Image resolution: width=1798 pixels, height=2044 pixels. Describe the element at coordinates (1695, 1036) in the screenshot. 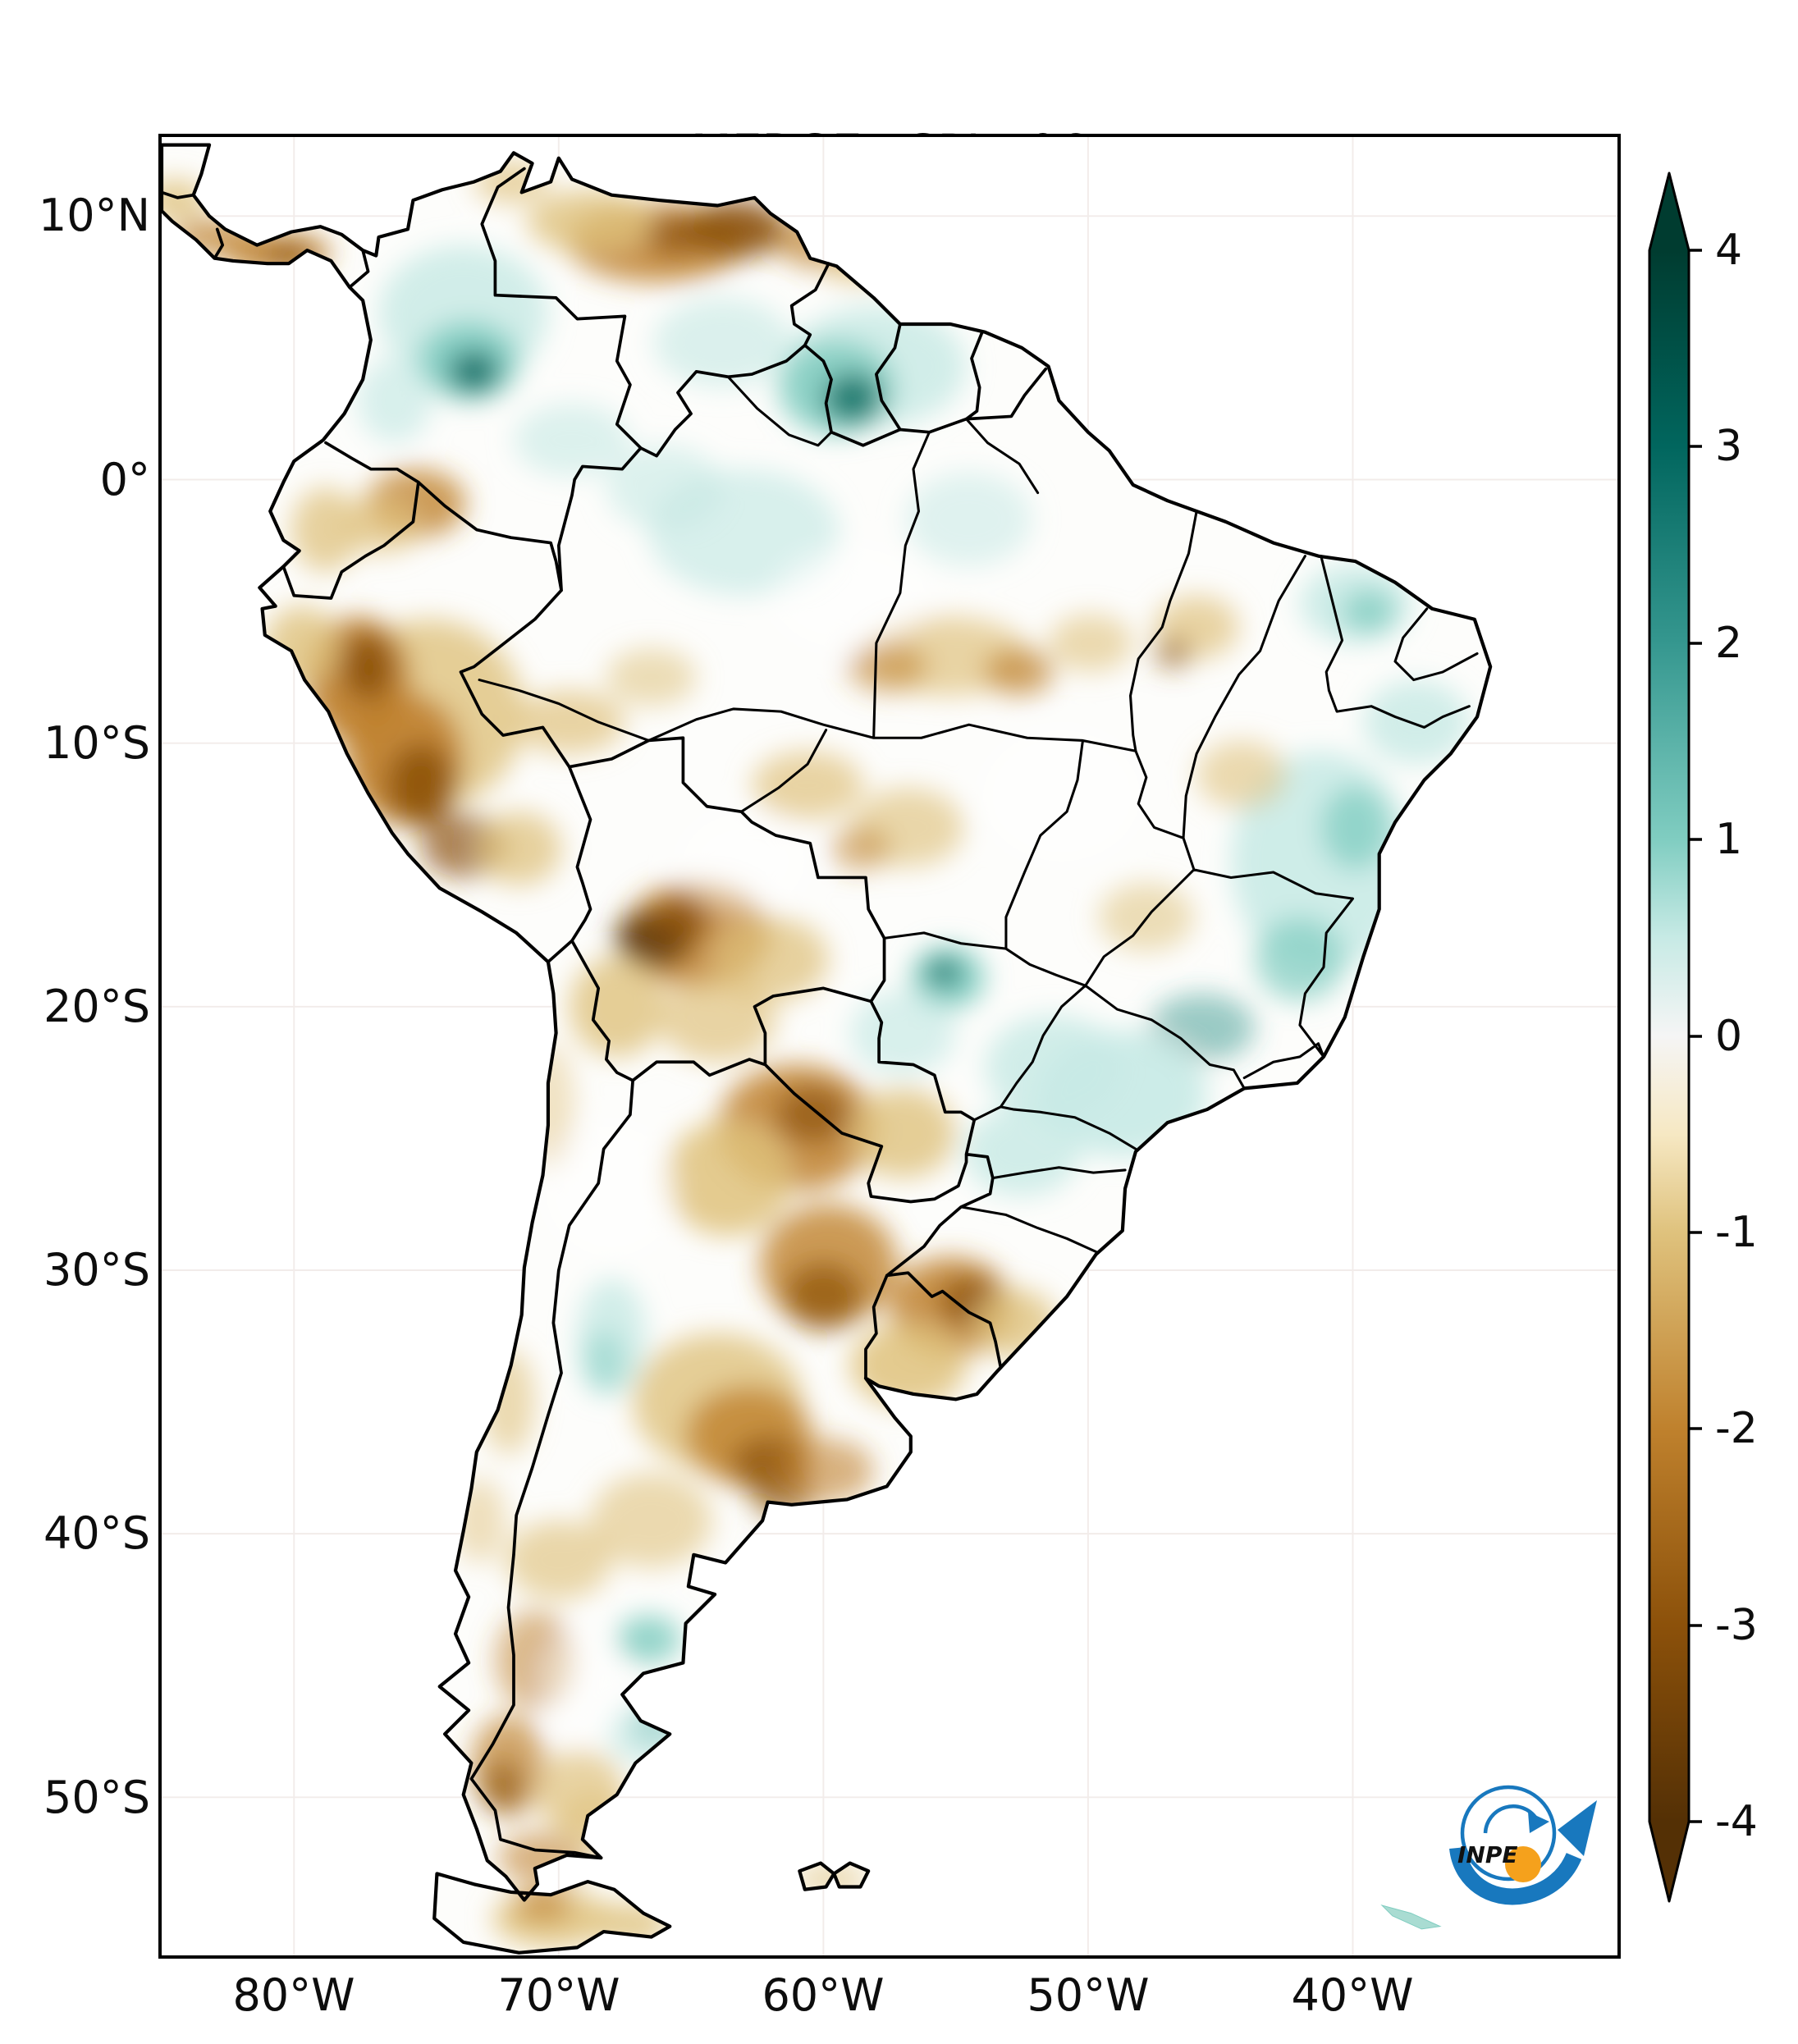

I see `colorbar-ticks` at that location.